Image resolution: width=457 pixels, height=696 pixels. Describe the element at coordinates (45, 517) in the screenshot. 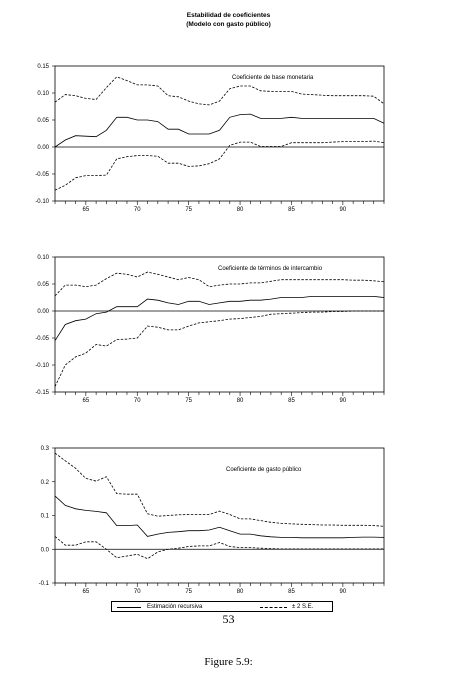

I see `y-tick-label: 0.1` at that location.